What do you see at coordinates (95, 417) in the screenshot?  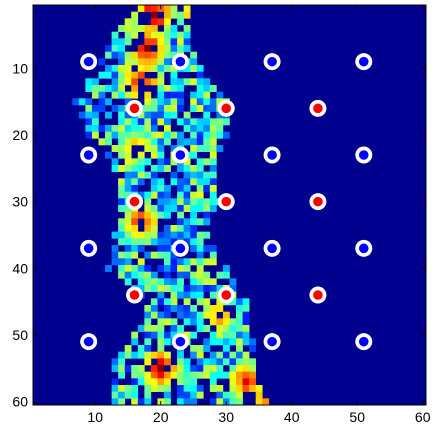 I see `x-tick-label: 10` at bounding box center [95, 417].